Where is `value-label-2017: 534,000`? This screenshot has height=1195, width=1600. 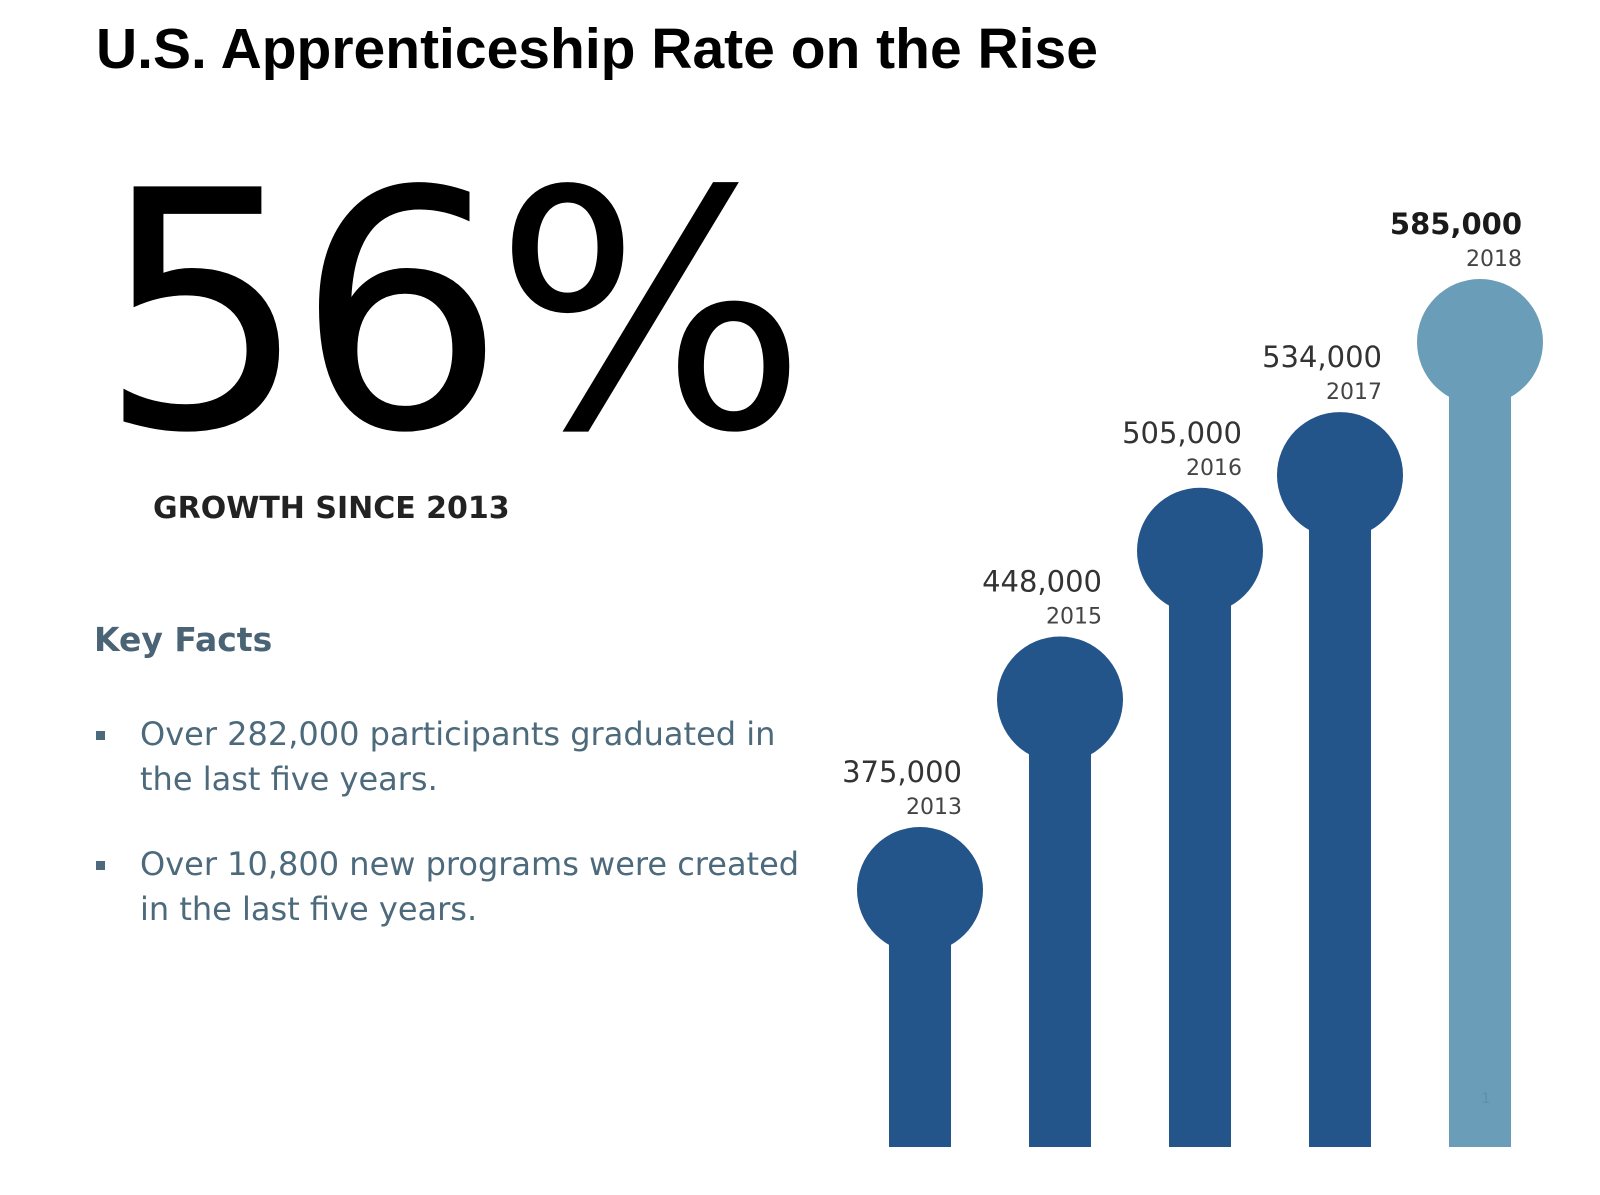
value-label-2017: 534,000 is located at coordinates (1322, 357).